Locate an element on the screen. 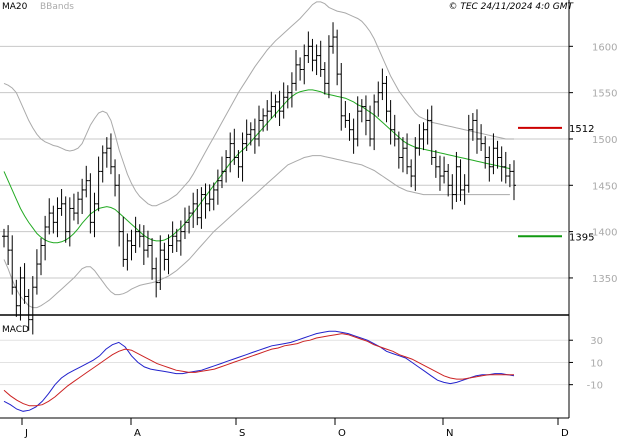 The width and height of the screenshot is (627, 440). macd-title: MACD is located at coordinates (15, 330).